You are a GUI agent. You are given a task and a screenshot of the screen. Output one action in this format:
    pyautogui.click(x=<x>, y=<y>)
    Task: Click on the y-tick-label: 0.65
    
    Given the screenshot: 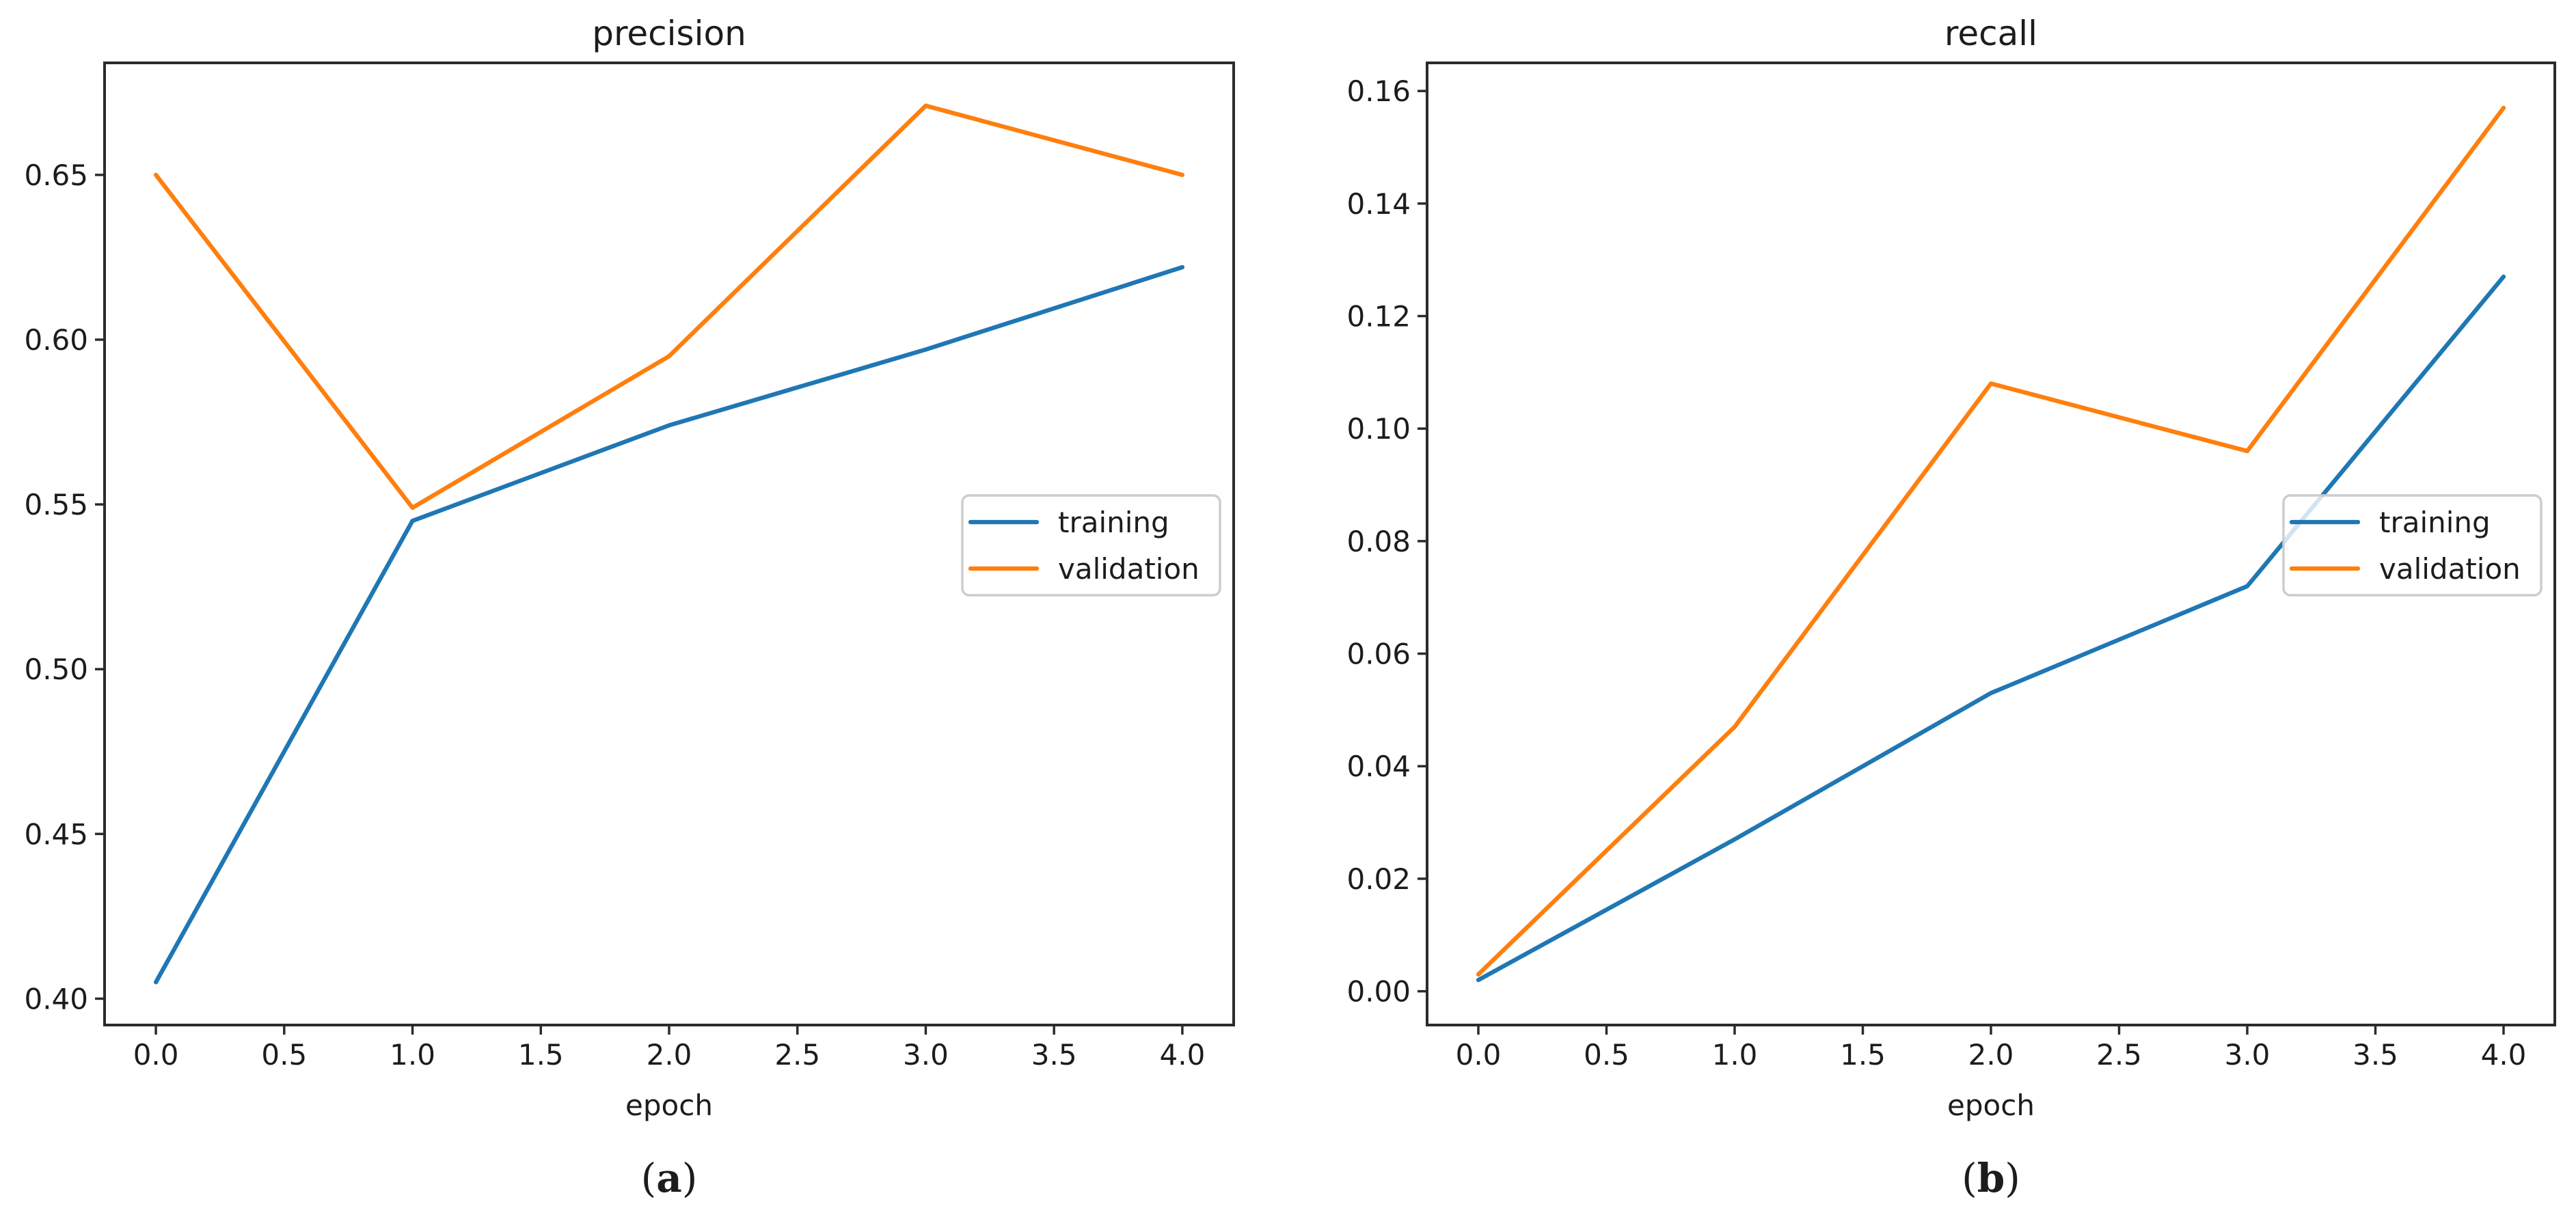 What is the action you would take?
    pyautogui.click(x=56, y=176)
    